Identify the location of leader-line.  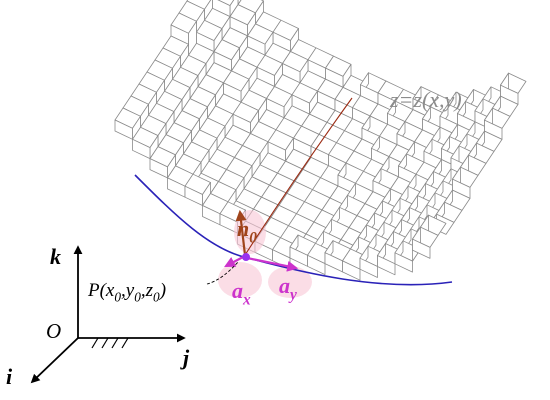
(222, 273).